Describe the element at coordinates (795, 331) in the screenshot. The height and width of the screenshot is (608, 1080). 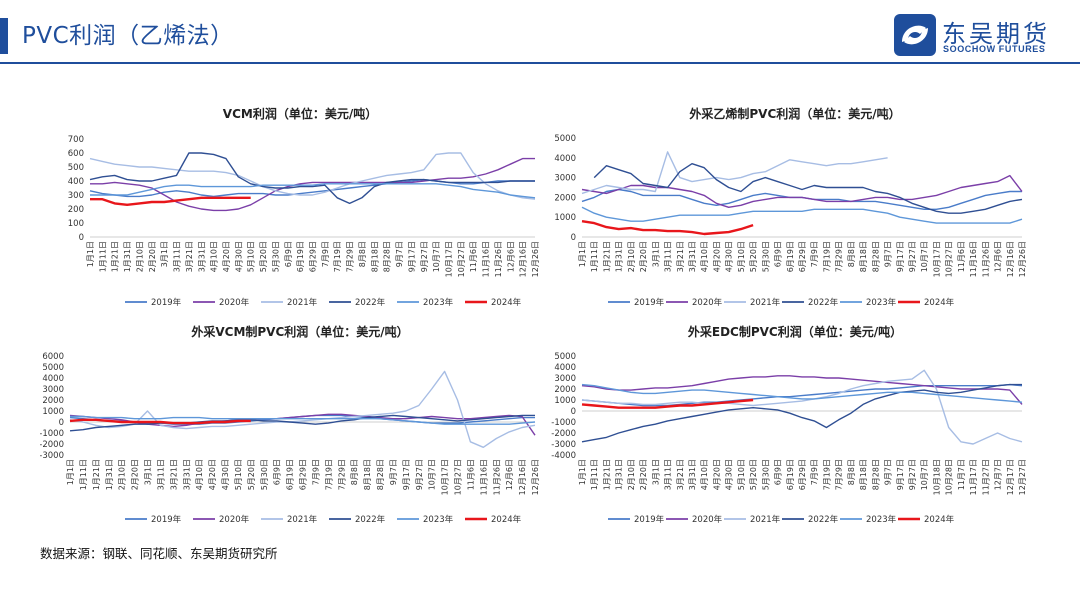
I see `chart-title: 外采EDC制PVC利润（单位：美元/吨）` at that location.